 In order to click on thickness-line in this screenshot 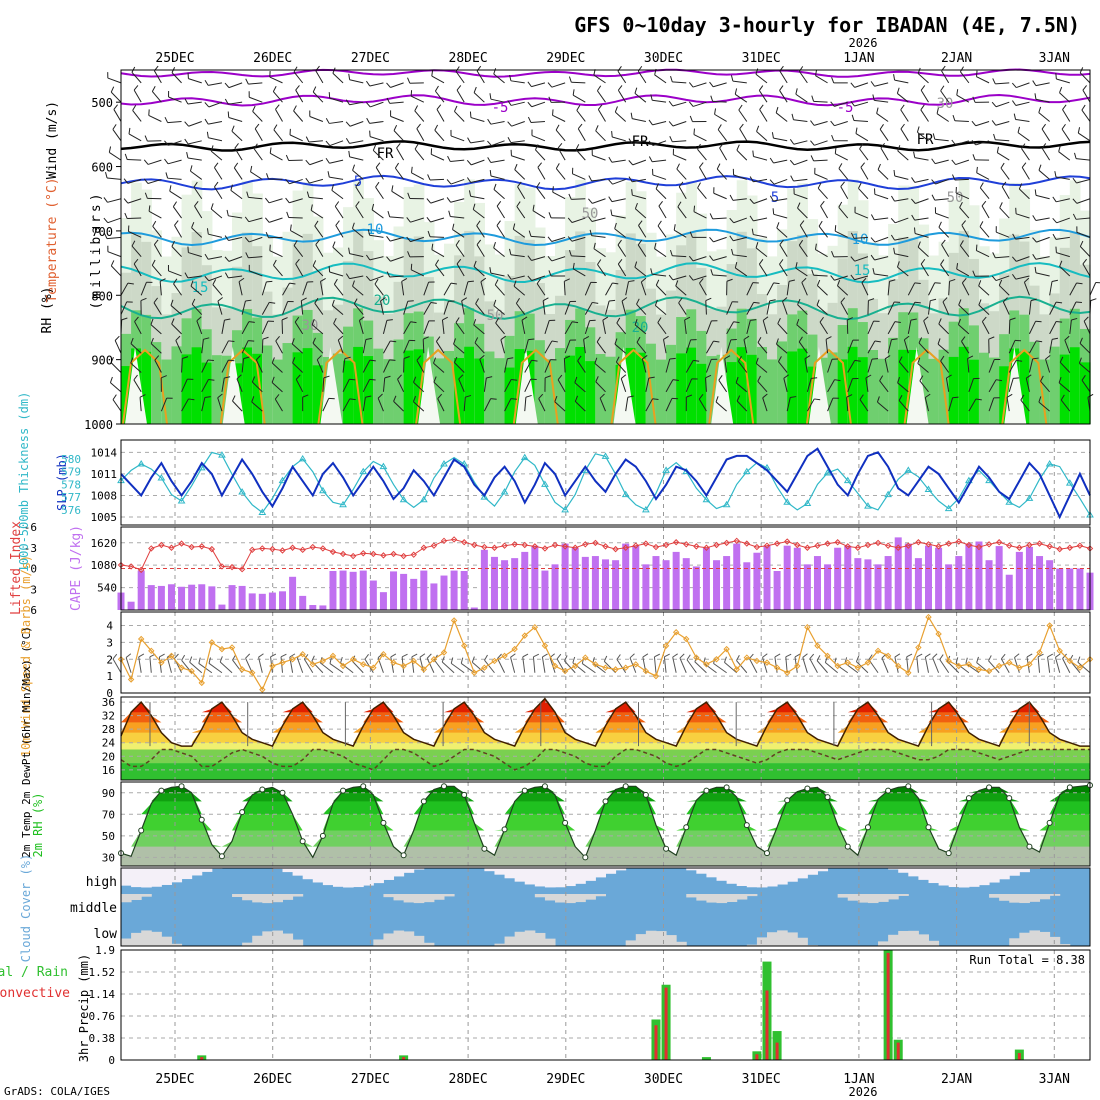, I will do `click(605, 483)`.